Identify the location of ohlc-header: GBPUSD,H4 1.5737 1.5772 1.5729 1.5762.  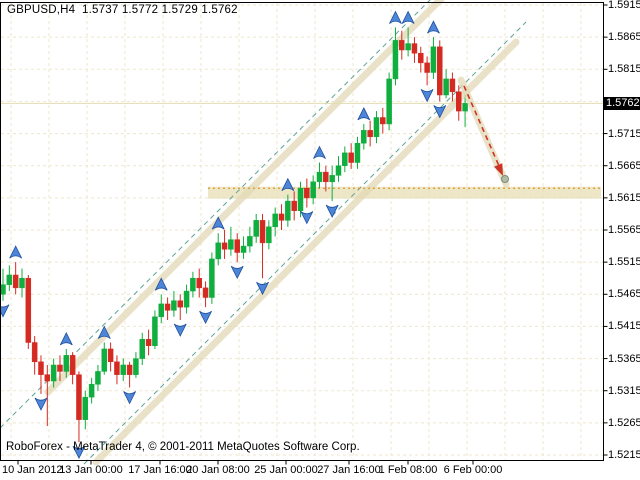
(122, 10).